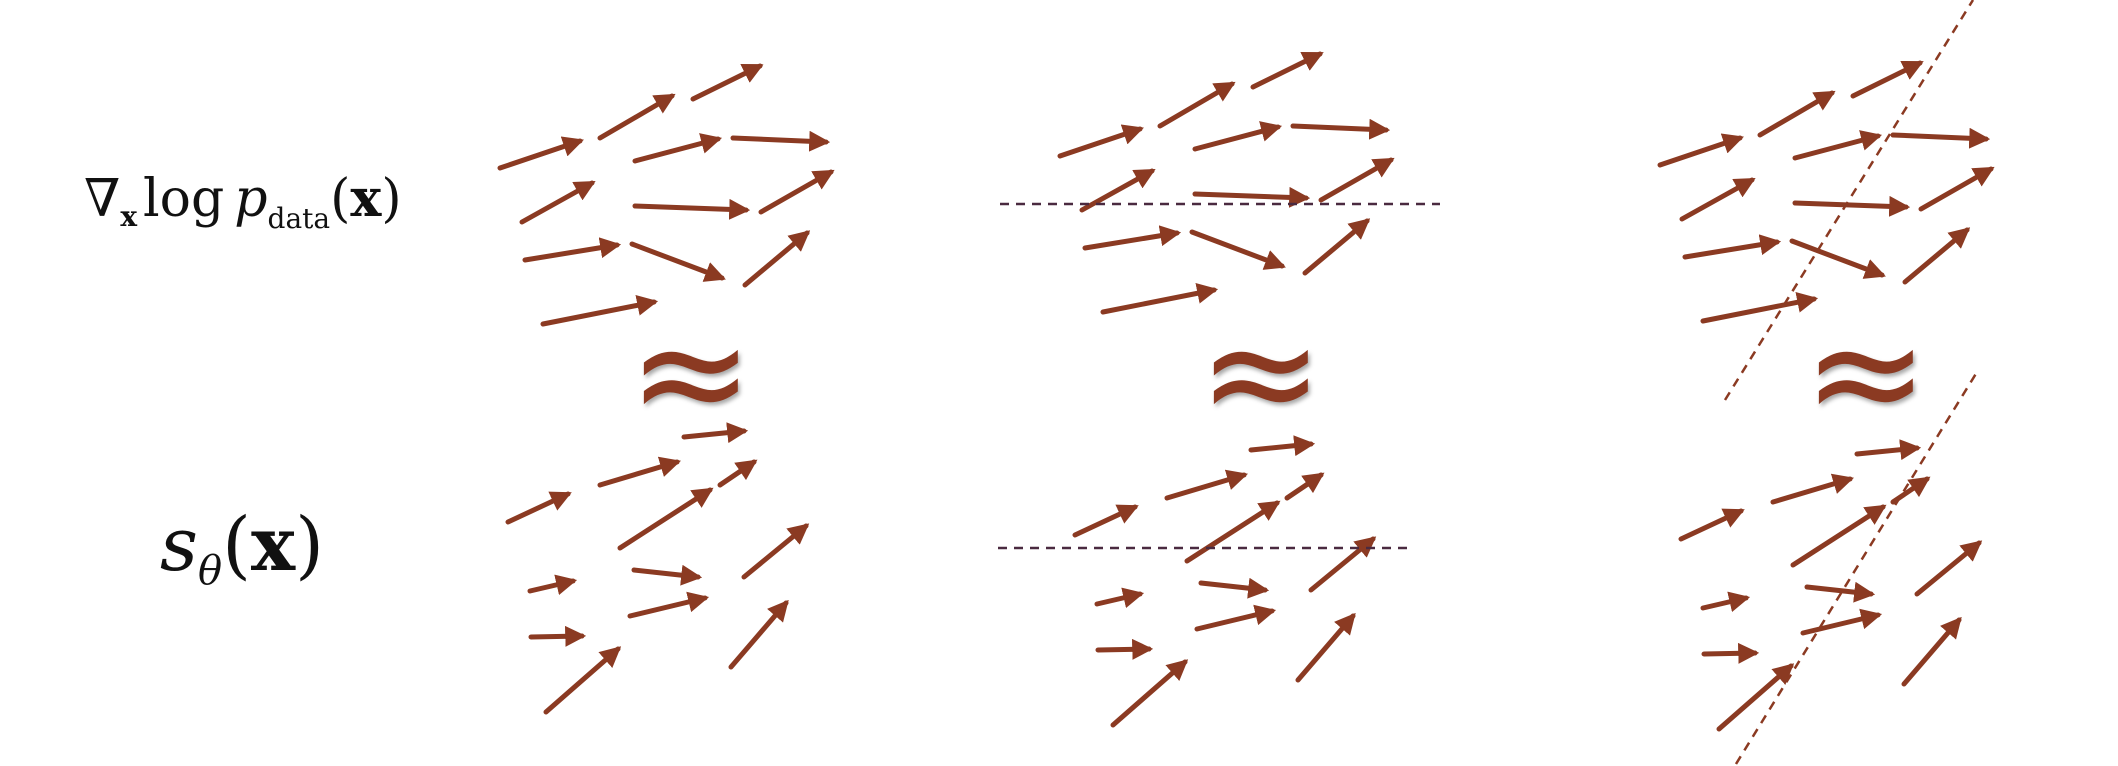 This screenshot has height=766, width=2118. What do you see at coordinates (691, 373) in the screenshot?
I see `approx-symbol-panel-1: ≈` at bounding box center [691, 373].